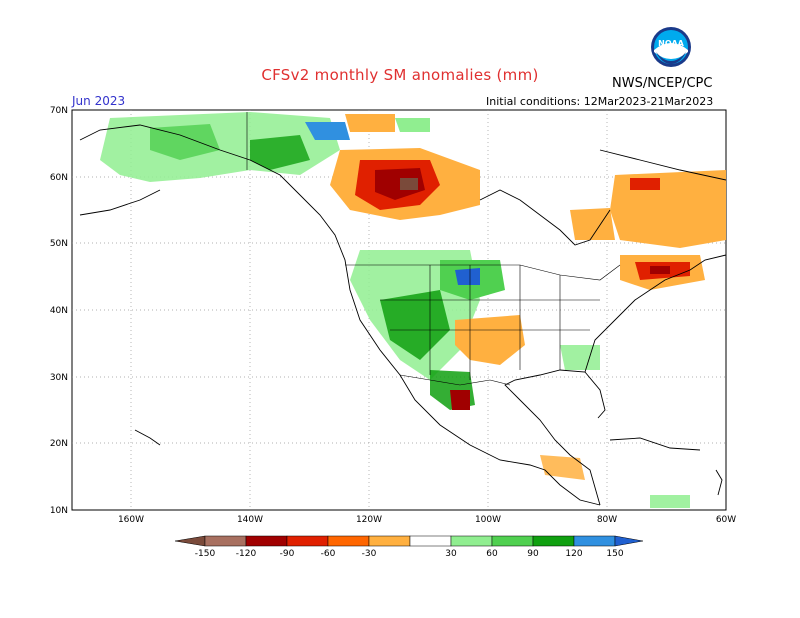 The height and width of the screenshot is (618, 800). Describe the element at coordinates (369, 554) in the screenshot. I see `legend-label: -30` at that location.